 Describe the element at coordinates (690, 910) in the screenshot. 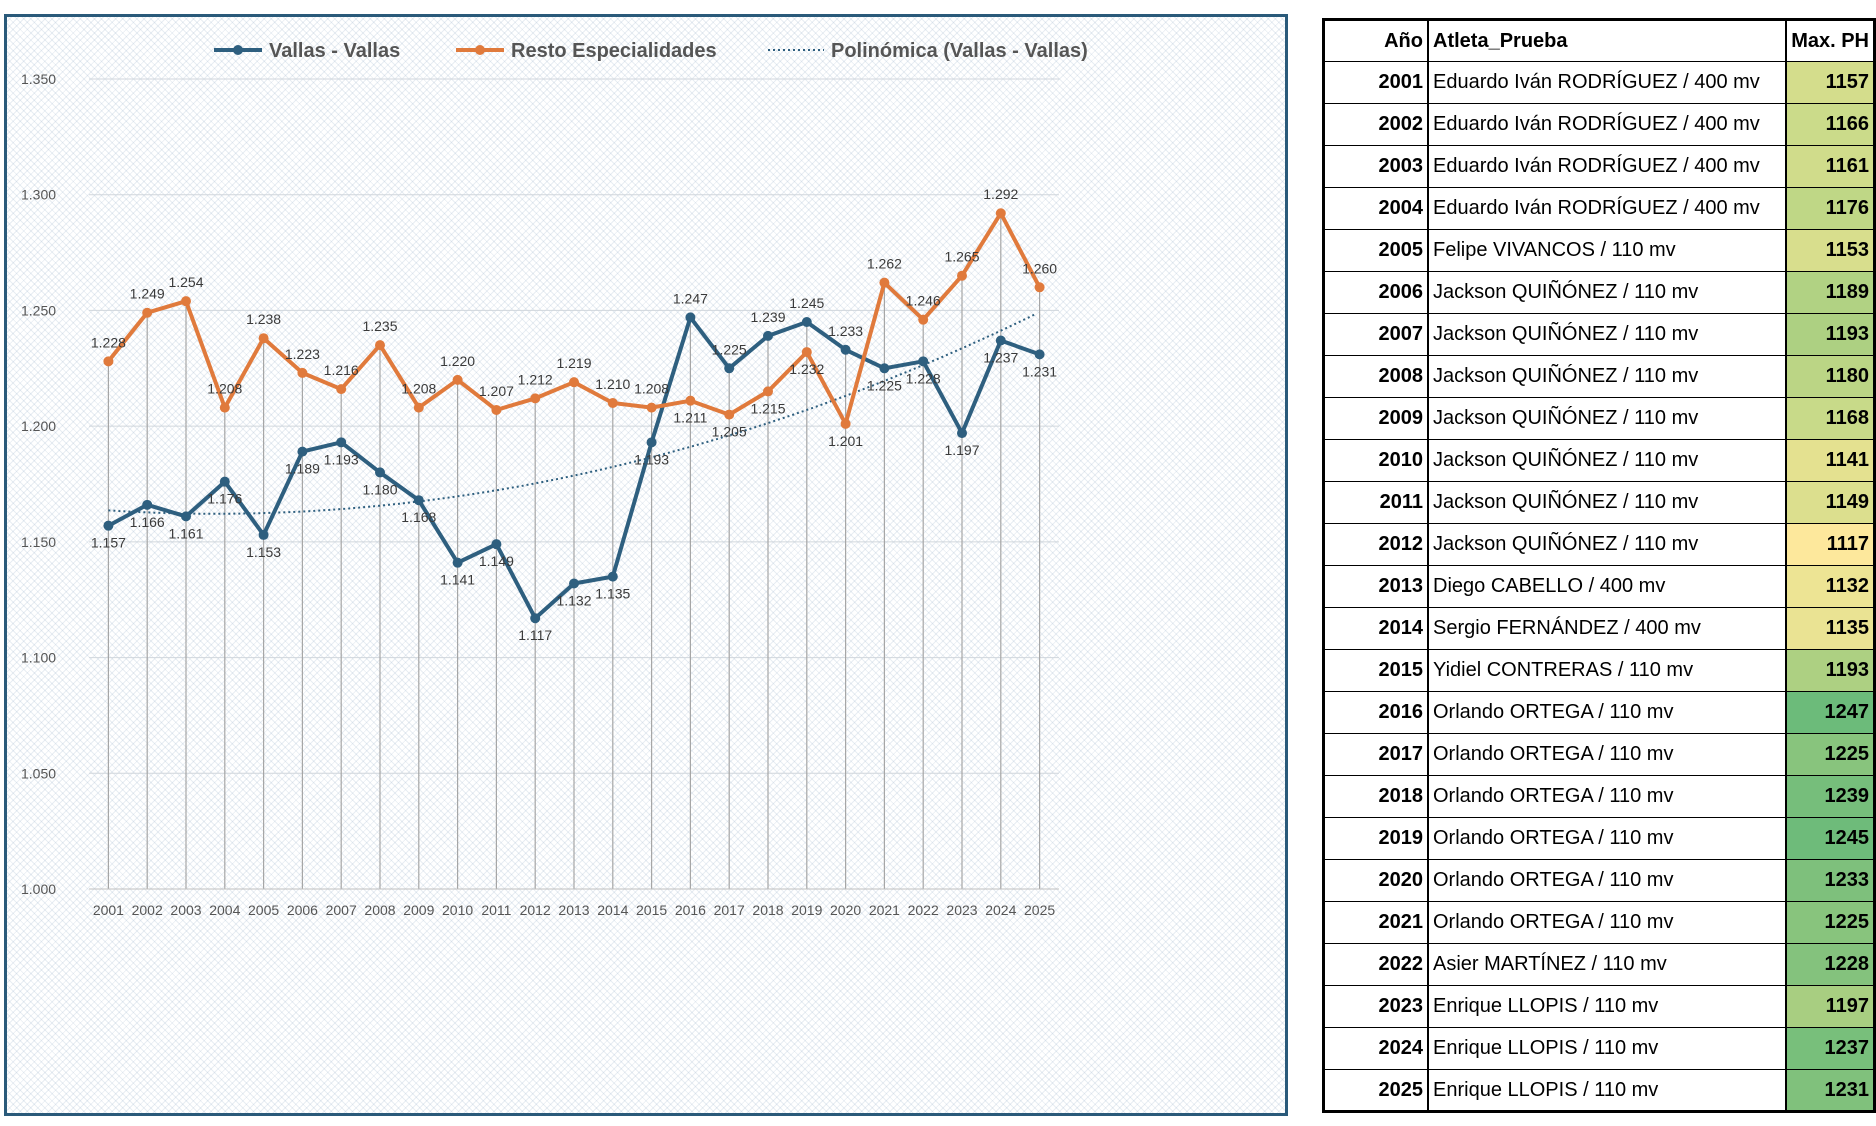

I see `x-tick-label: 2016` at that location.